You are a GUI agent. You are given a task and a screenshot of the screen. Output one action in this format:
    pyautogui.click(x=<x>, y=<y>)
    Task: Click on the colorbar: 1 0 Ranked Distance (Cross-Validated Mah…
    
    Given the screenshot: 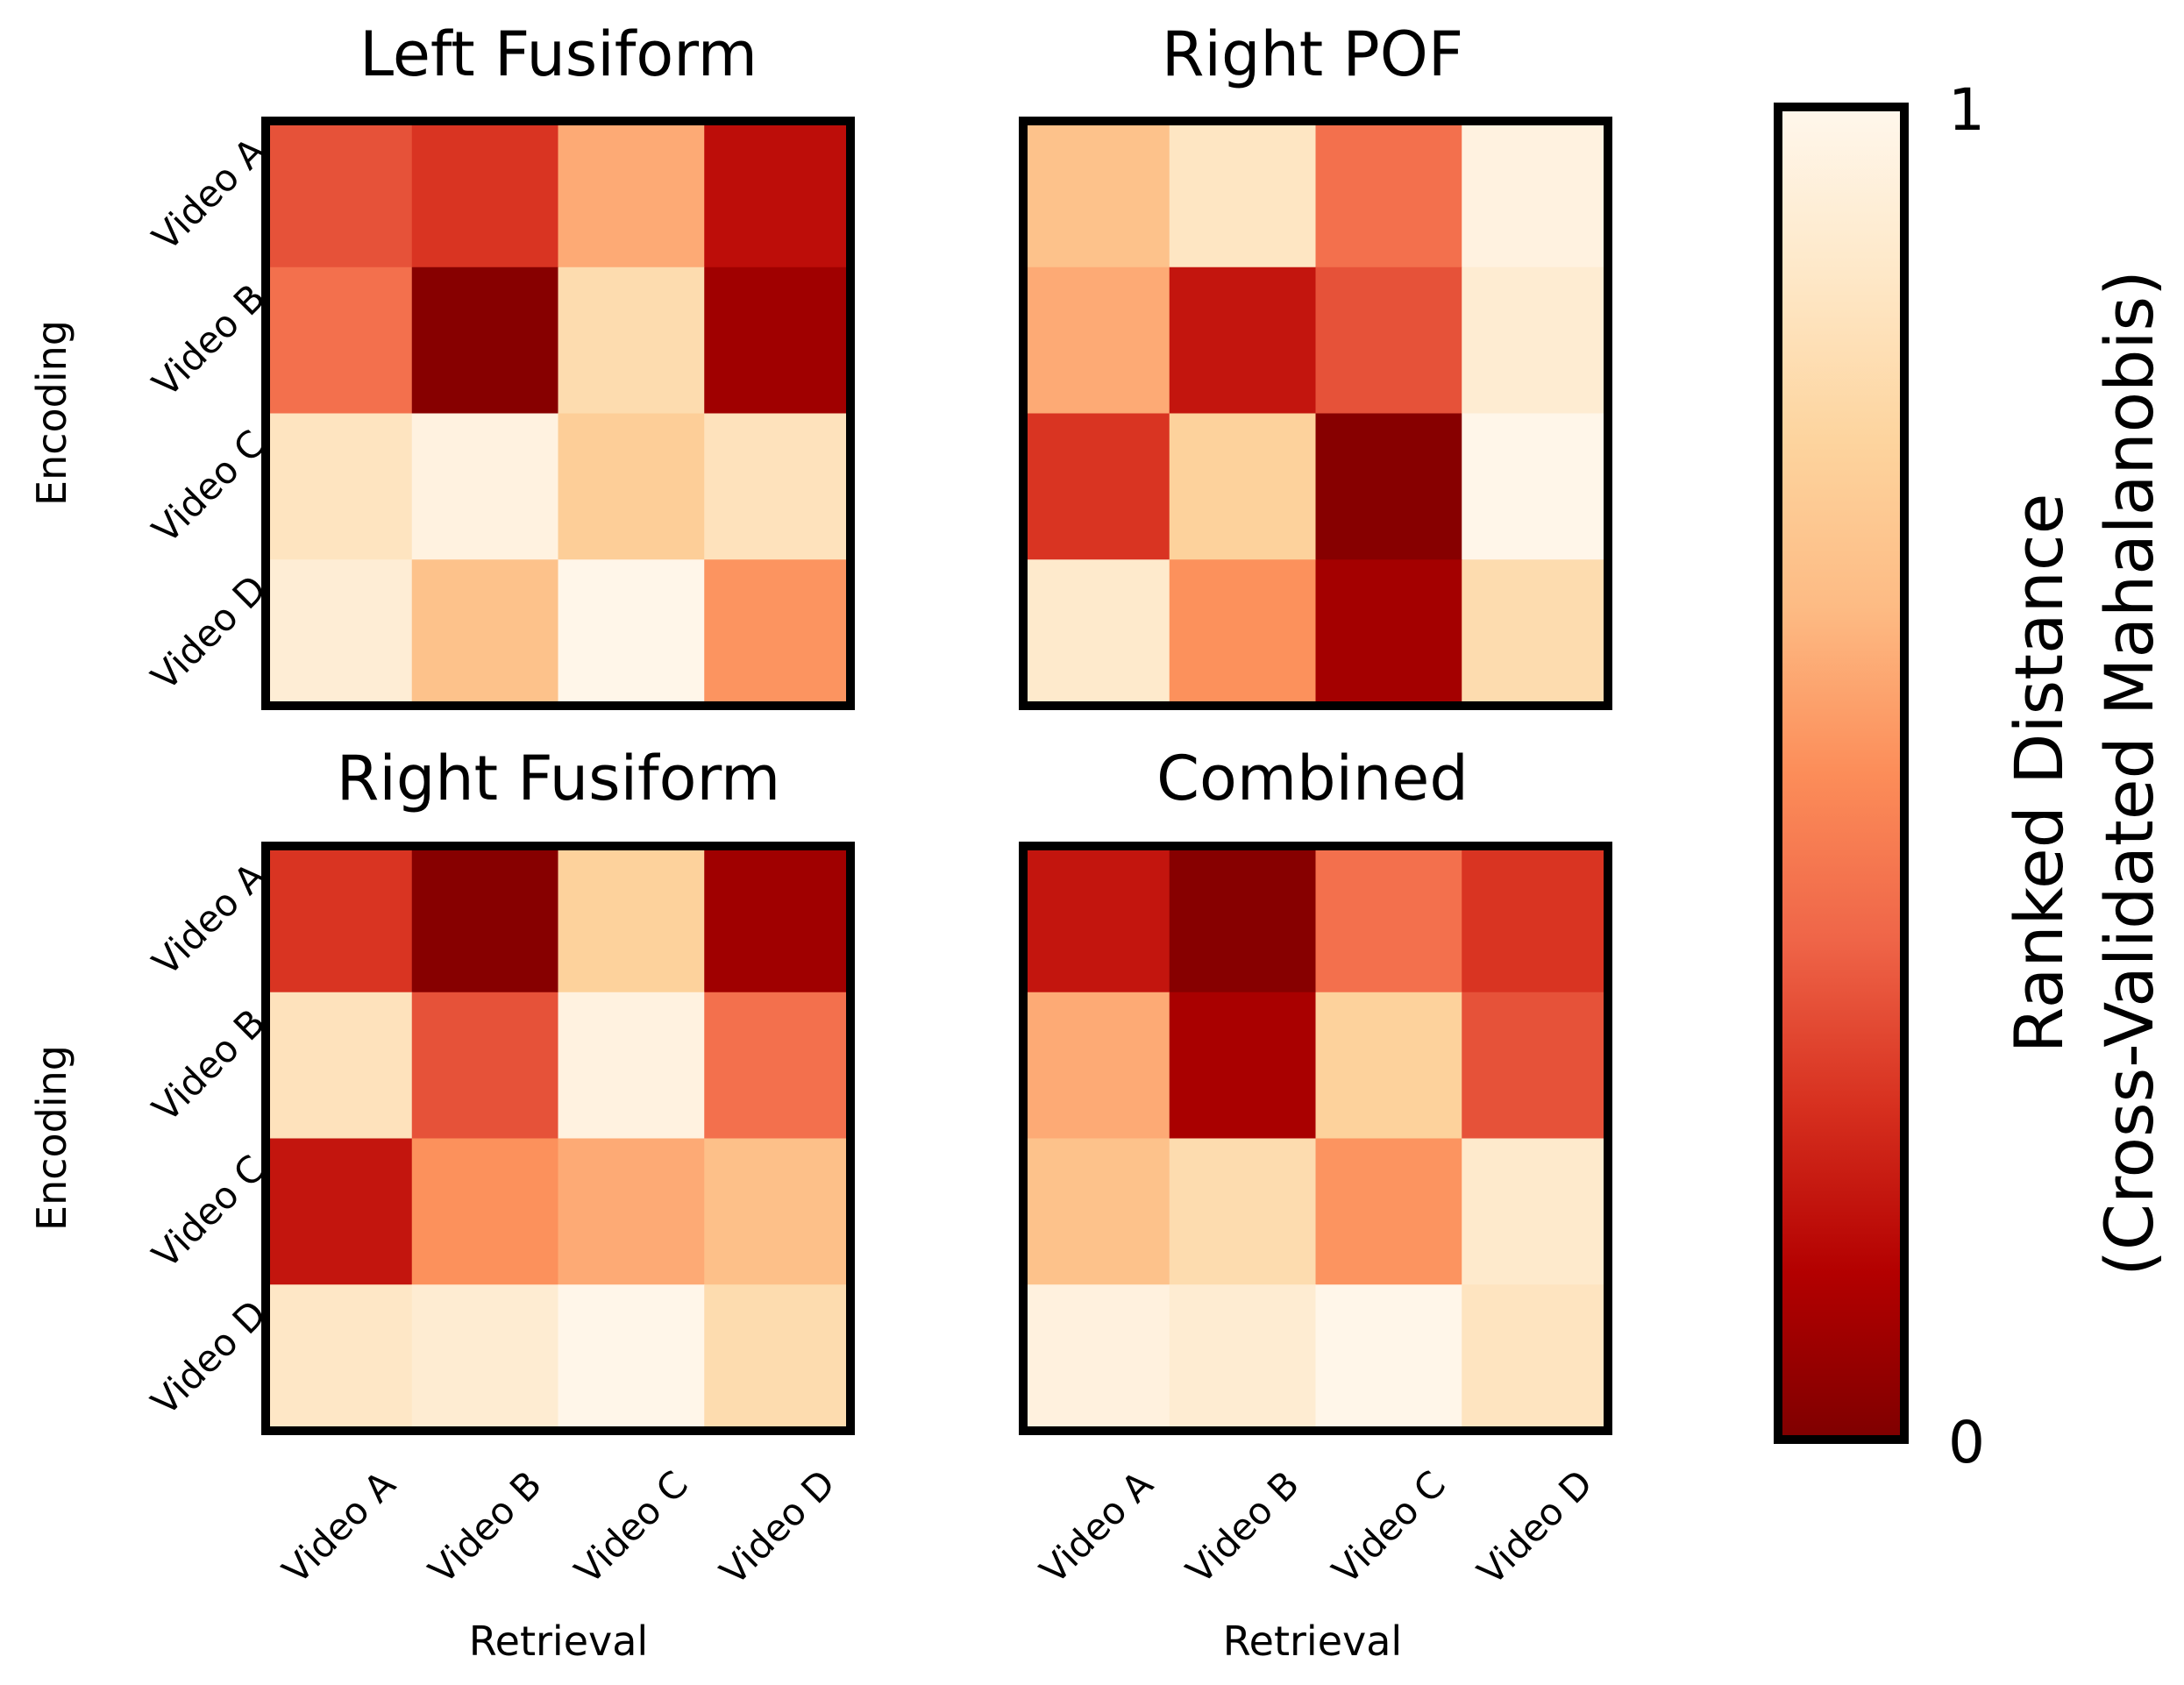 What is the action you would take?
    pyautogui.click(x=1971, y=776)
    